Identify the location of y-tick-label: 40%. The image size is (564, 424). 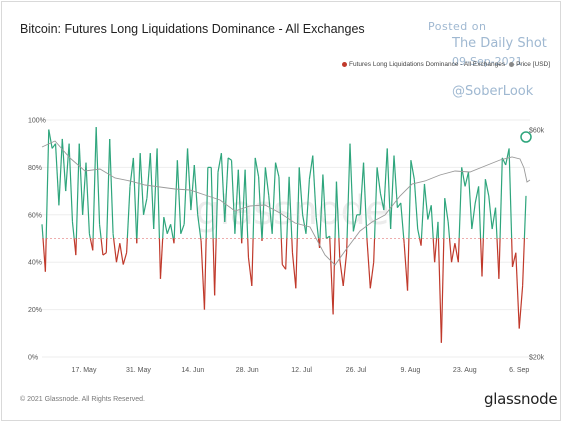
(35, 263).